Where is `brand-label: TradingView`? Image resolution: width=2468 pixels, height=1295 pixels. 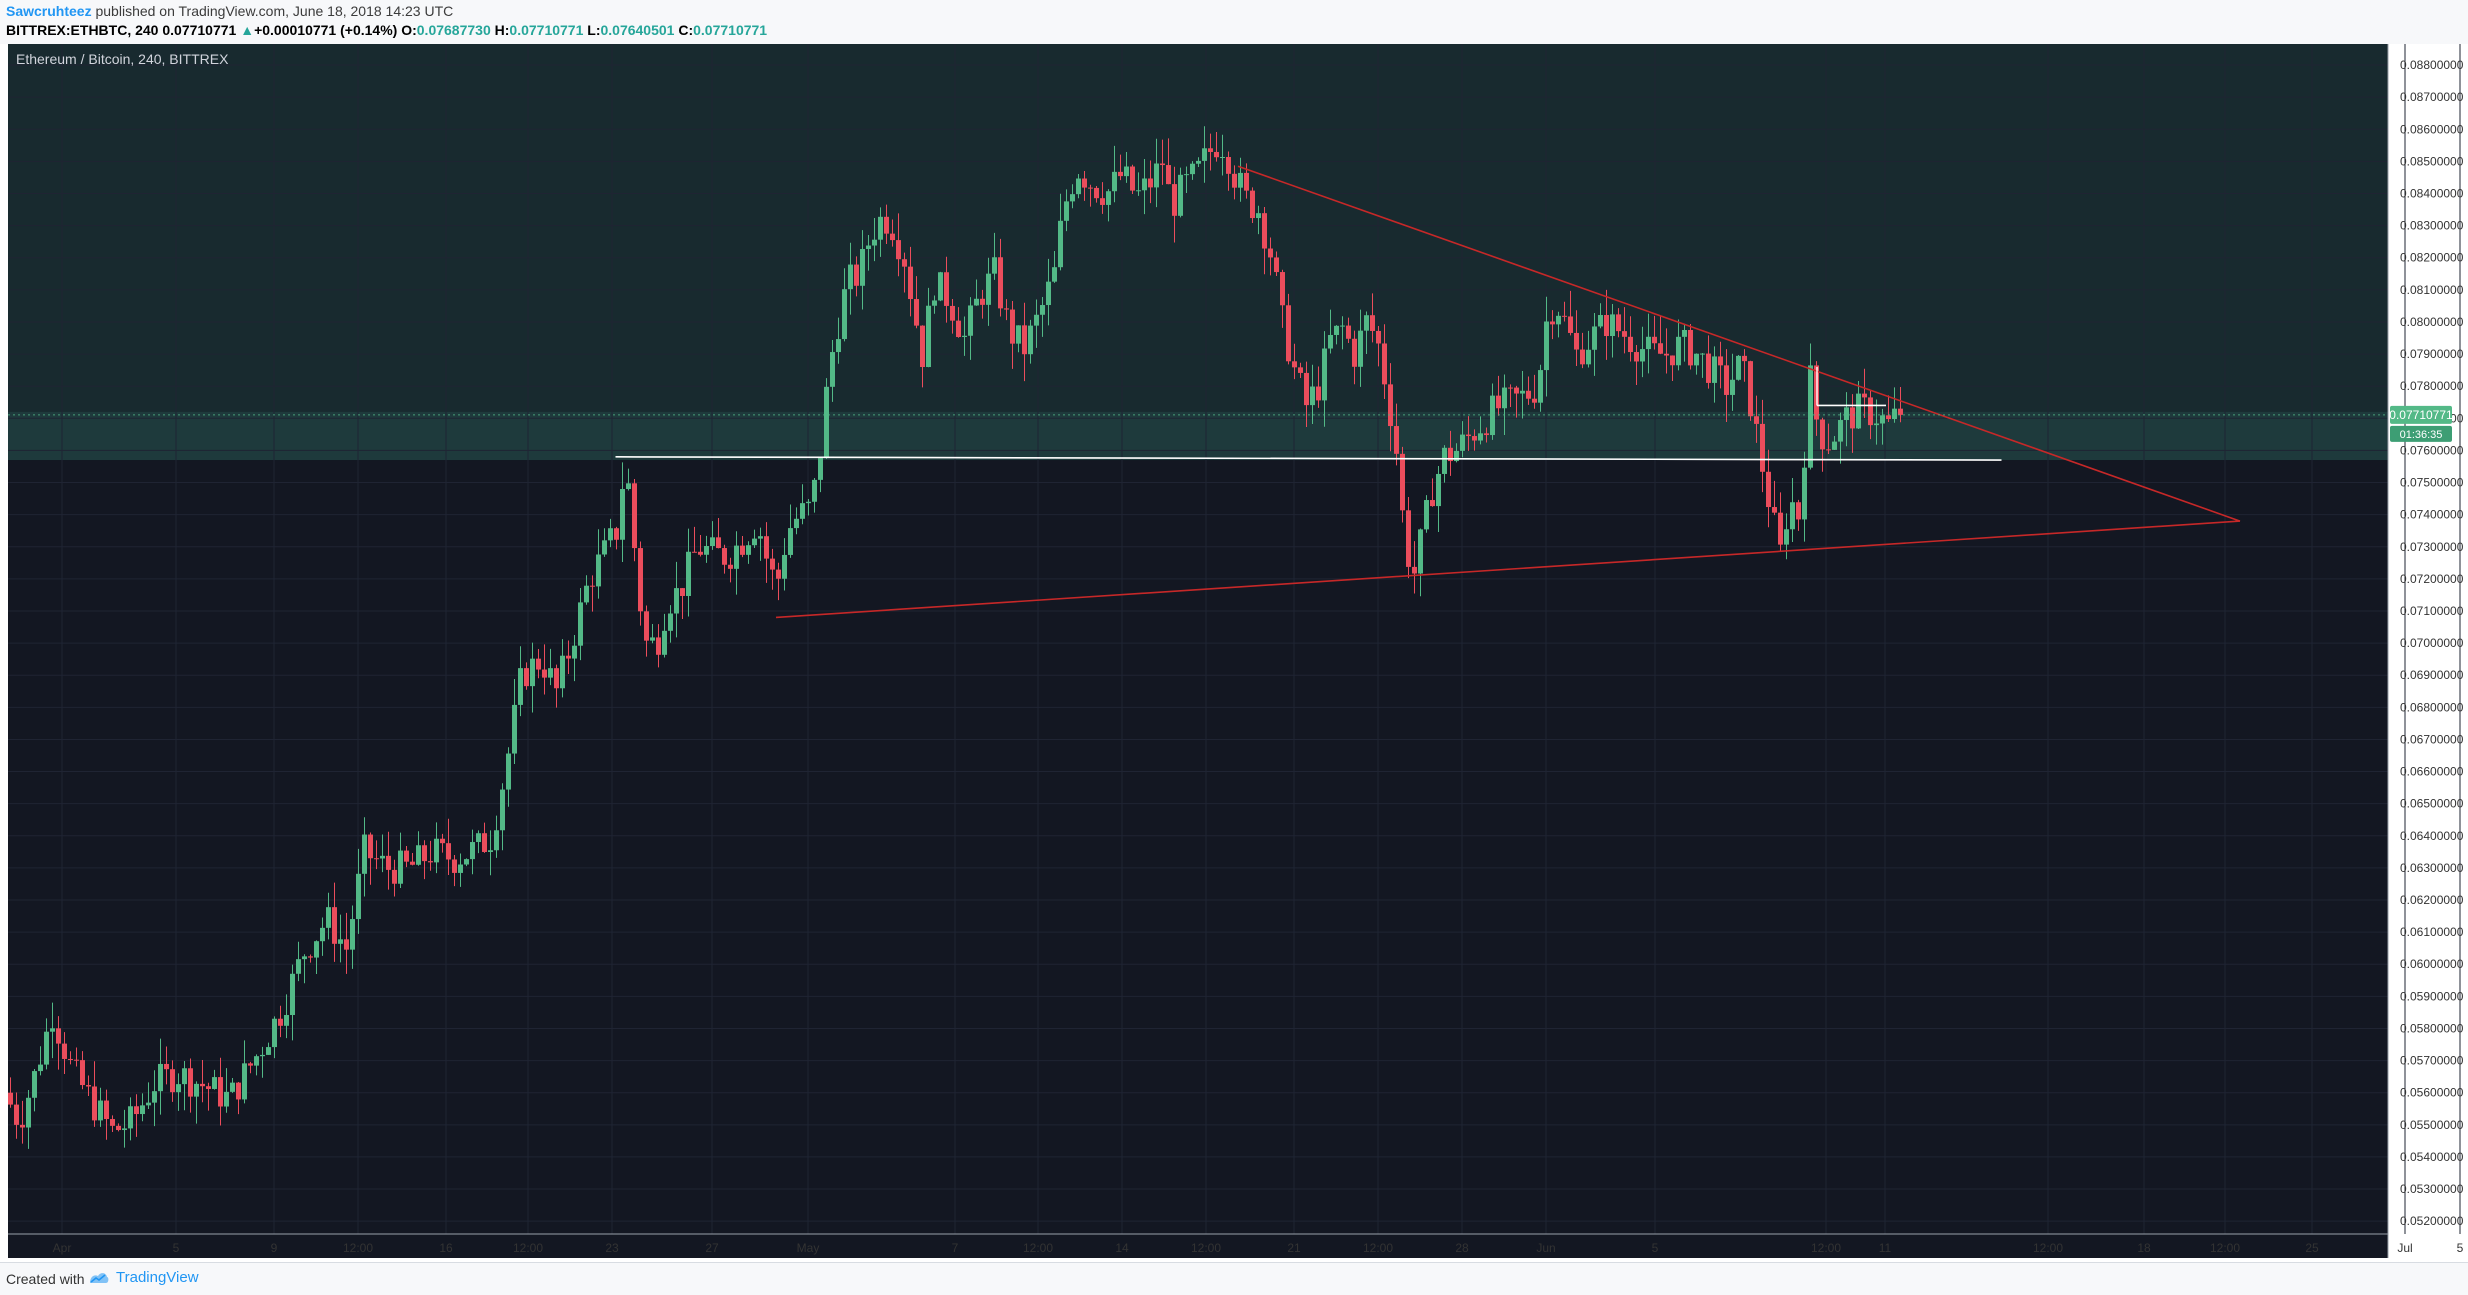 brand-label: TradingView is located at coordinates (157, 1277).